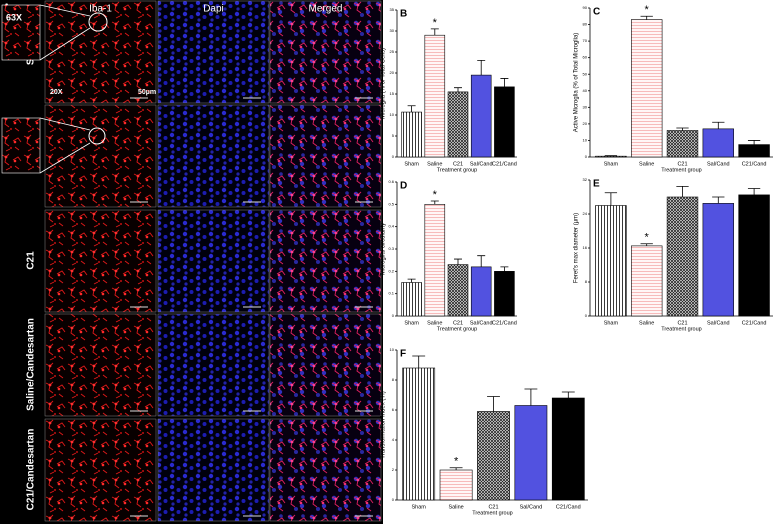  Describe the element at coordinates (586, 281) in the screenshot. I see `y-tick-label: 8` at that location.